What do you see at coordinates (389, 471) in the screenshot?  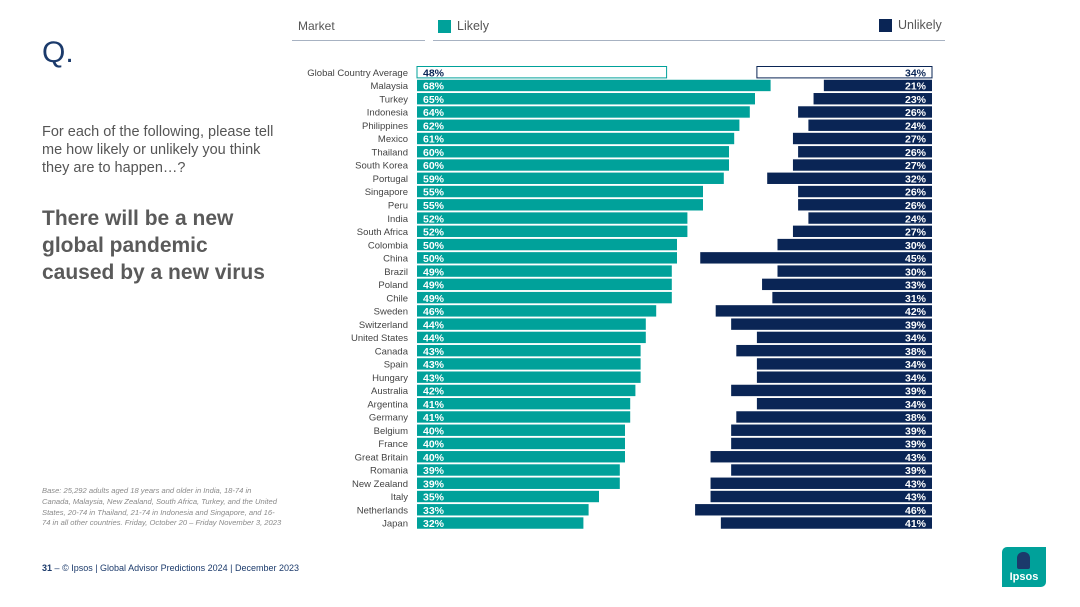 I see `category-label: Romania` at bounding box center [389, 471].